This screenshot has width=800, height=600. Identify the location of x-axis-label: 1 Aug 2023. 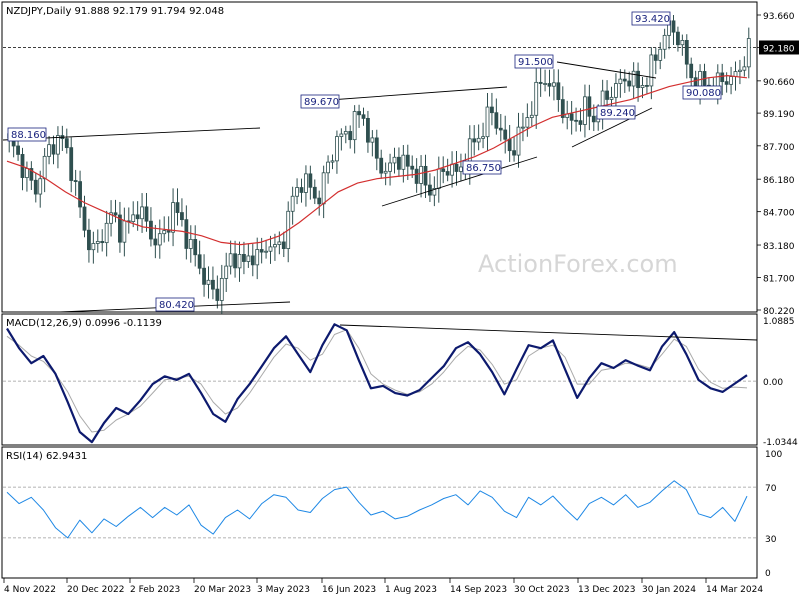
(411, 590).